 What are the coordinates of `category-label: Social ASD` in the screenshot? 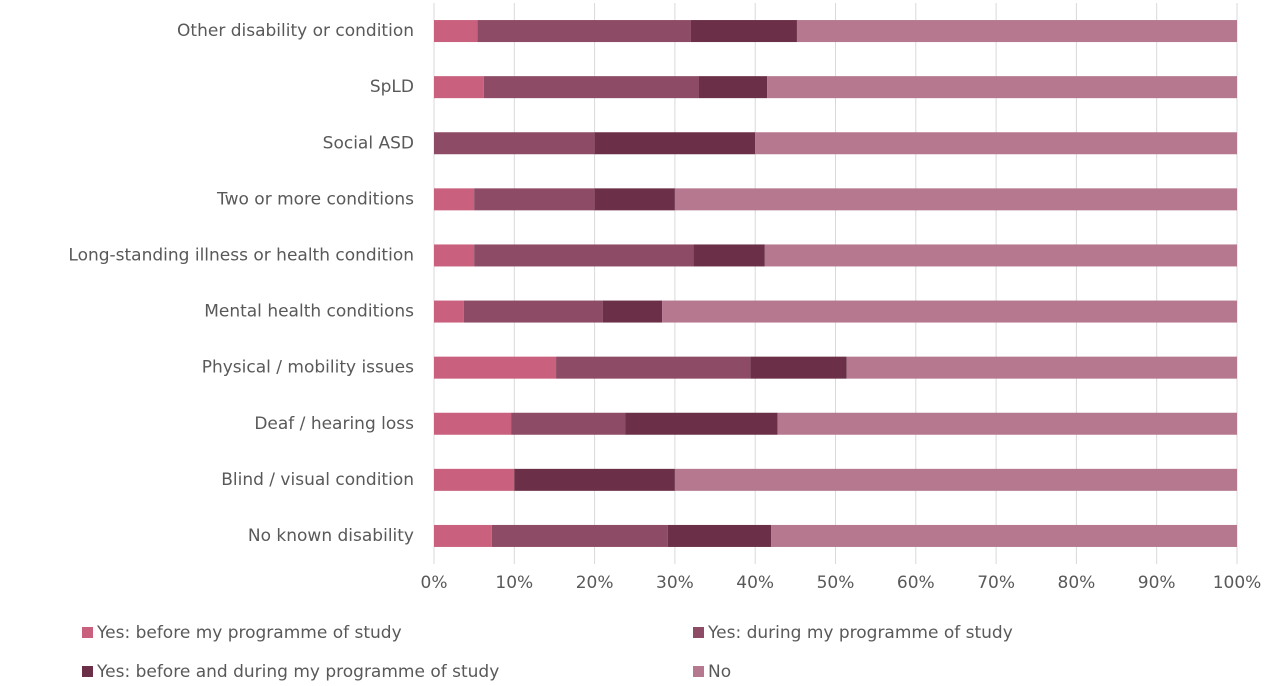 It's located at (368, 143).